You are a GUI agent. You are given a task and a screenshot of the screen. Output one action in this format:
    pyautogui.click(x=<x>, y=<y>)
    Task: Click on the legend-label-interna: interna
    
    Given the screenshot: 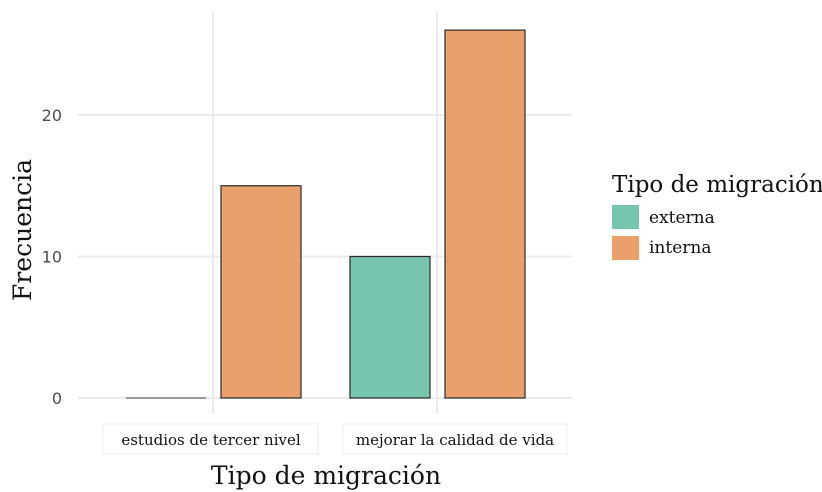 What is the action you would take?
    pyautogui.click(x=680, y=248)
    